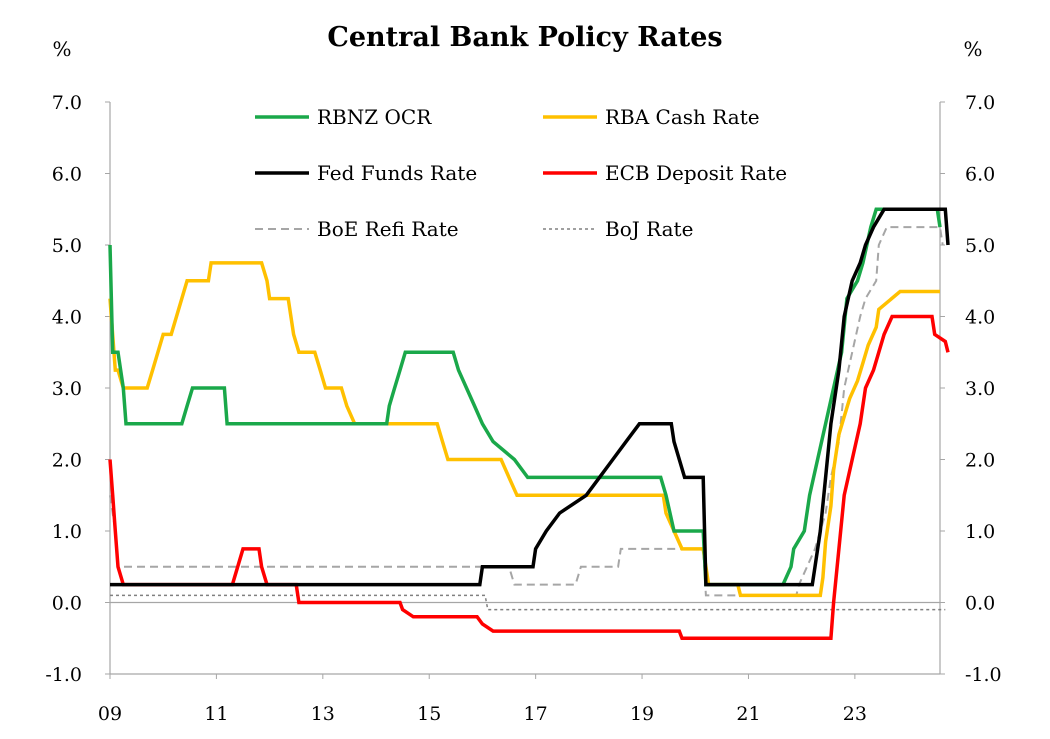  I want to click on y-tick-label-right: 1.0, so click(980, 532).